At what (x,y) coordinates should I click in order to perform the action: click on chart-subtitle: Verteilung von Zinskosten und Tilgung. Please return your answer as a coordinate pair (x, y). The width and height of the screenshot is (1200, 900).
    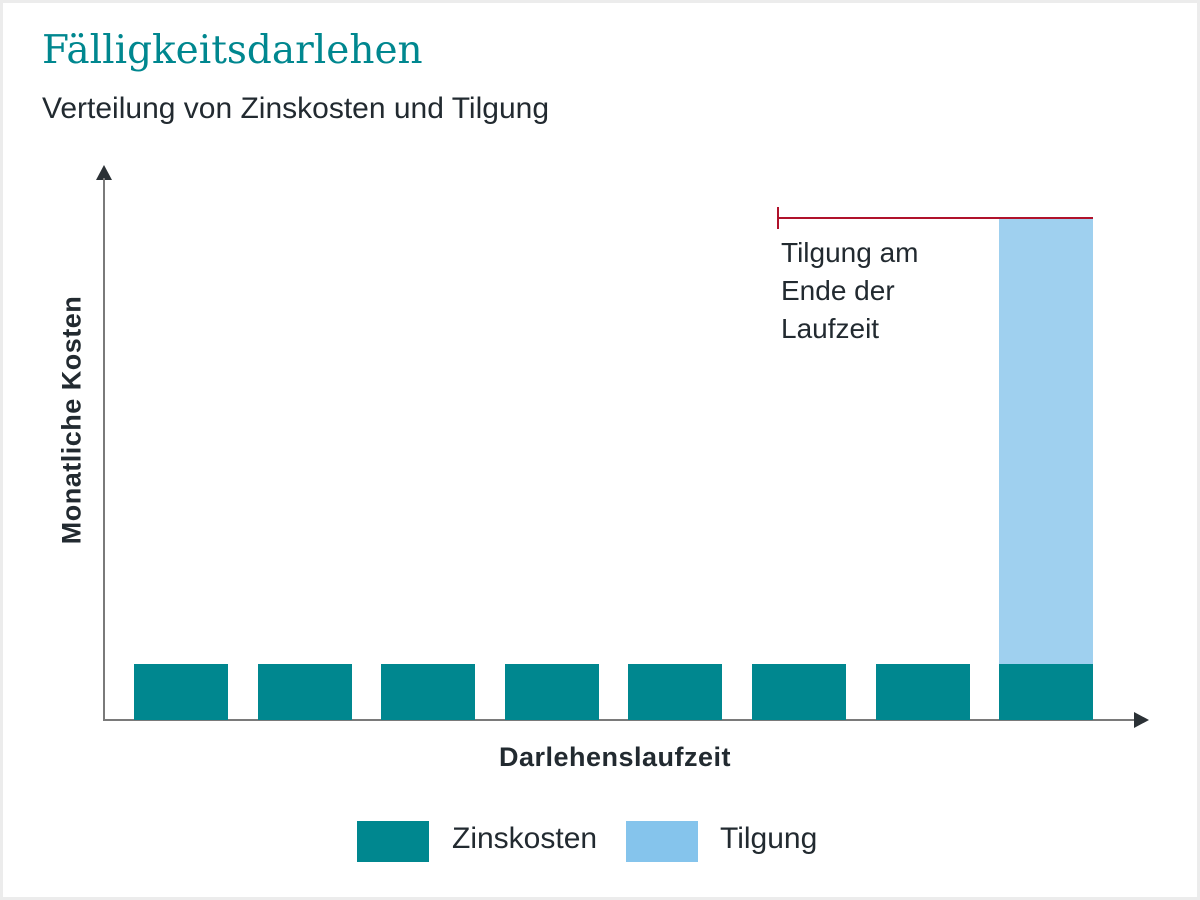
    Looking at the image, I should click on (295, 108).